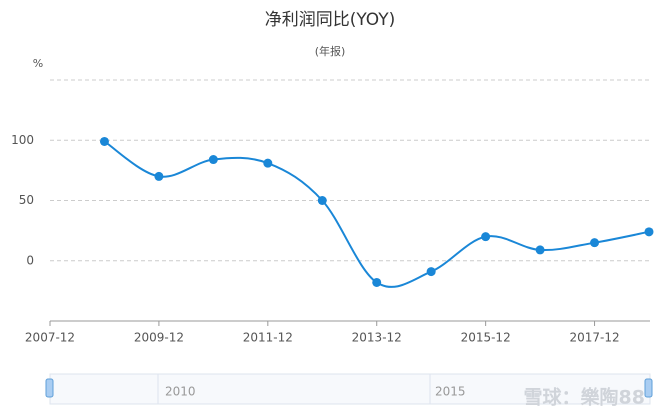 The height and width of the screenshot is (418, 660). What do you see at coordinates (180, 392) in the screenshot?
I see `slider-label: 2010` at bounding box center [180, 392].